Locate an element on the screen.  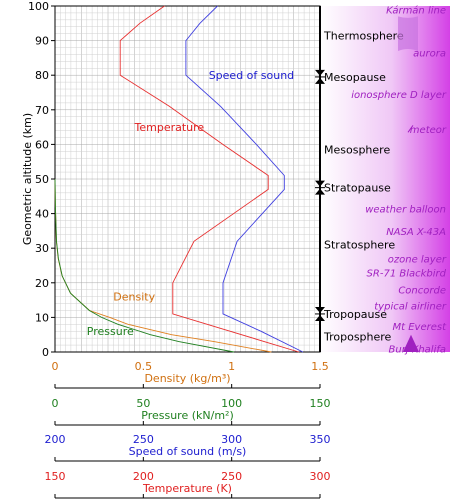
y-tick-label: 60 is located at coordinates (42, 144).